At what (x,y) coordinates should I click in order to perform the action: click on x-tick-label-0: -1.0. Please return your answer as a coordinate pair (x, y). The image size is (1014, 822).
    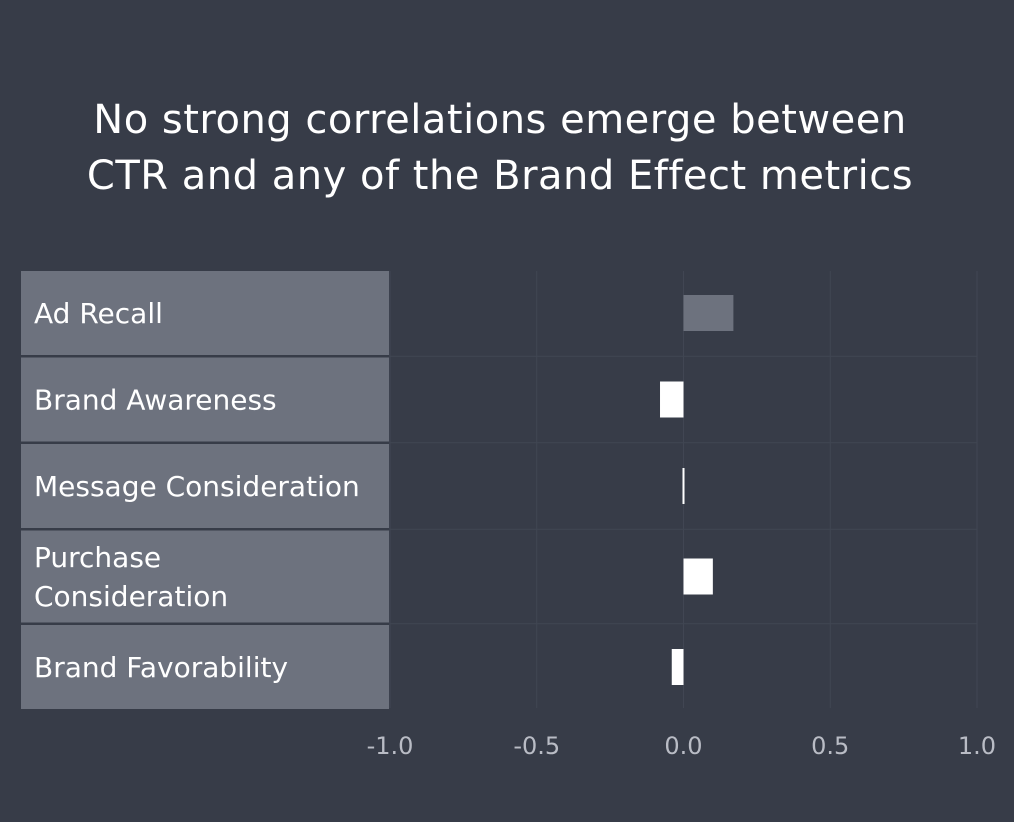
    Looking at the image, I should click on (390, 746).